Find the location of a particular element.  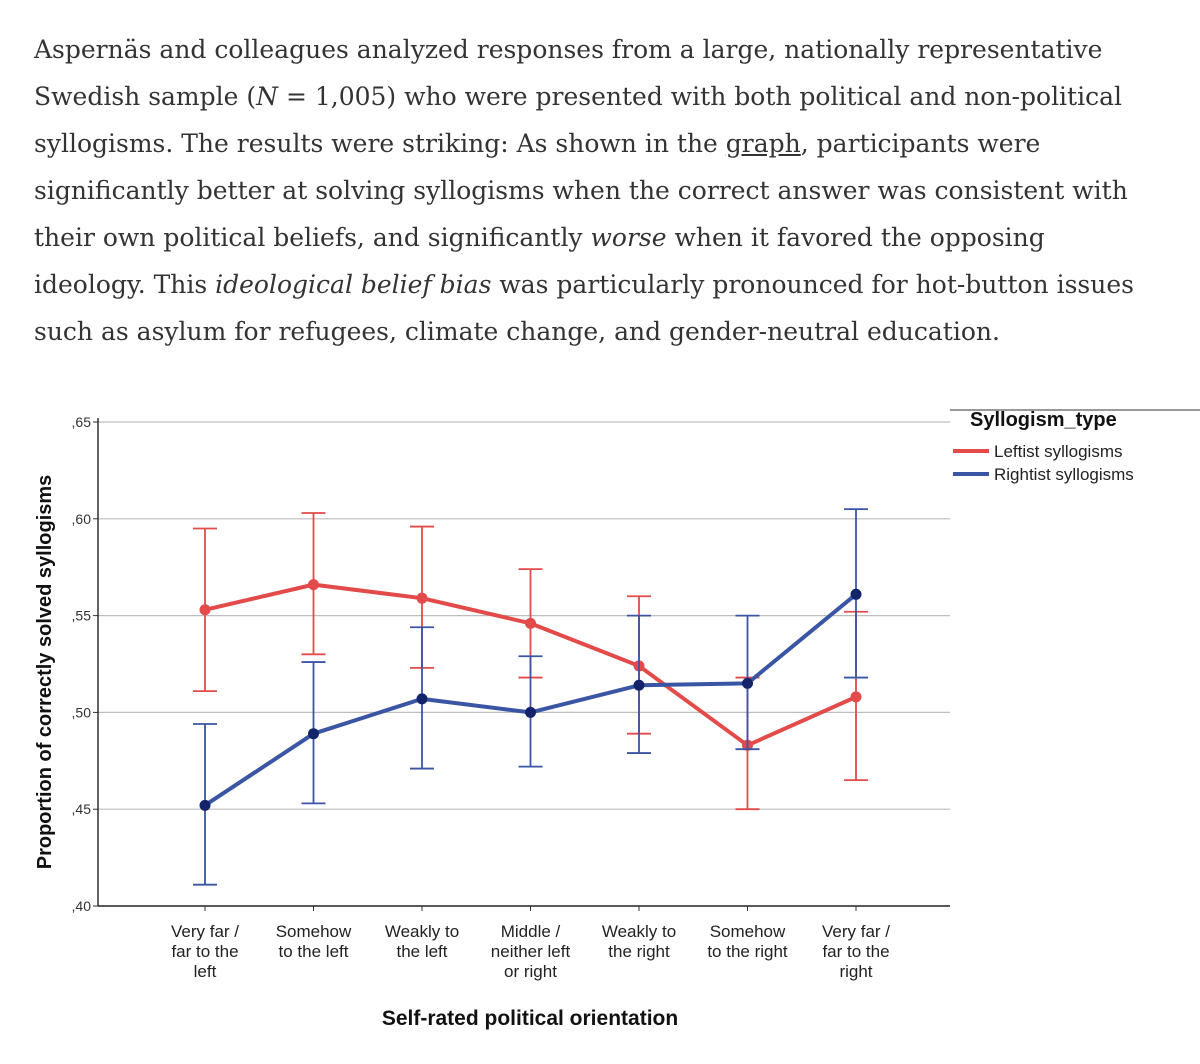

y-tick-label: ,65 is located at coordinates (82, 422).